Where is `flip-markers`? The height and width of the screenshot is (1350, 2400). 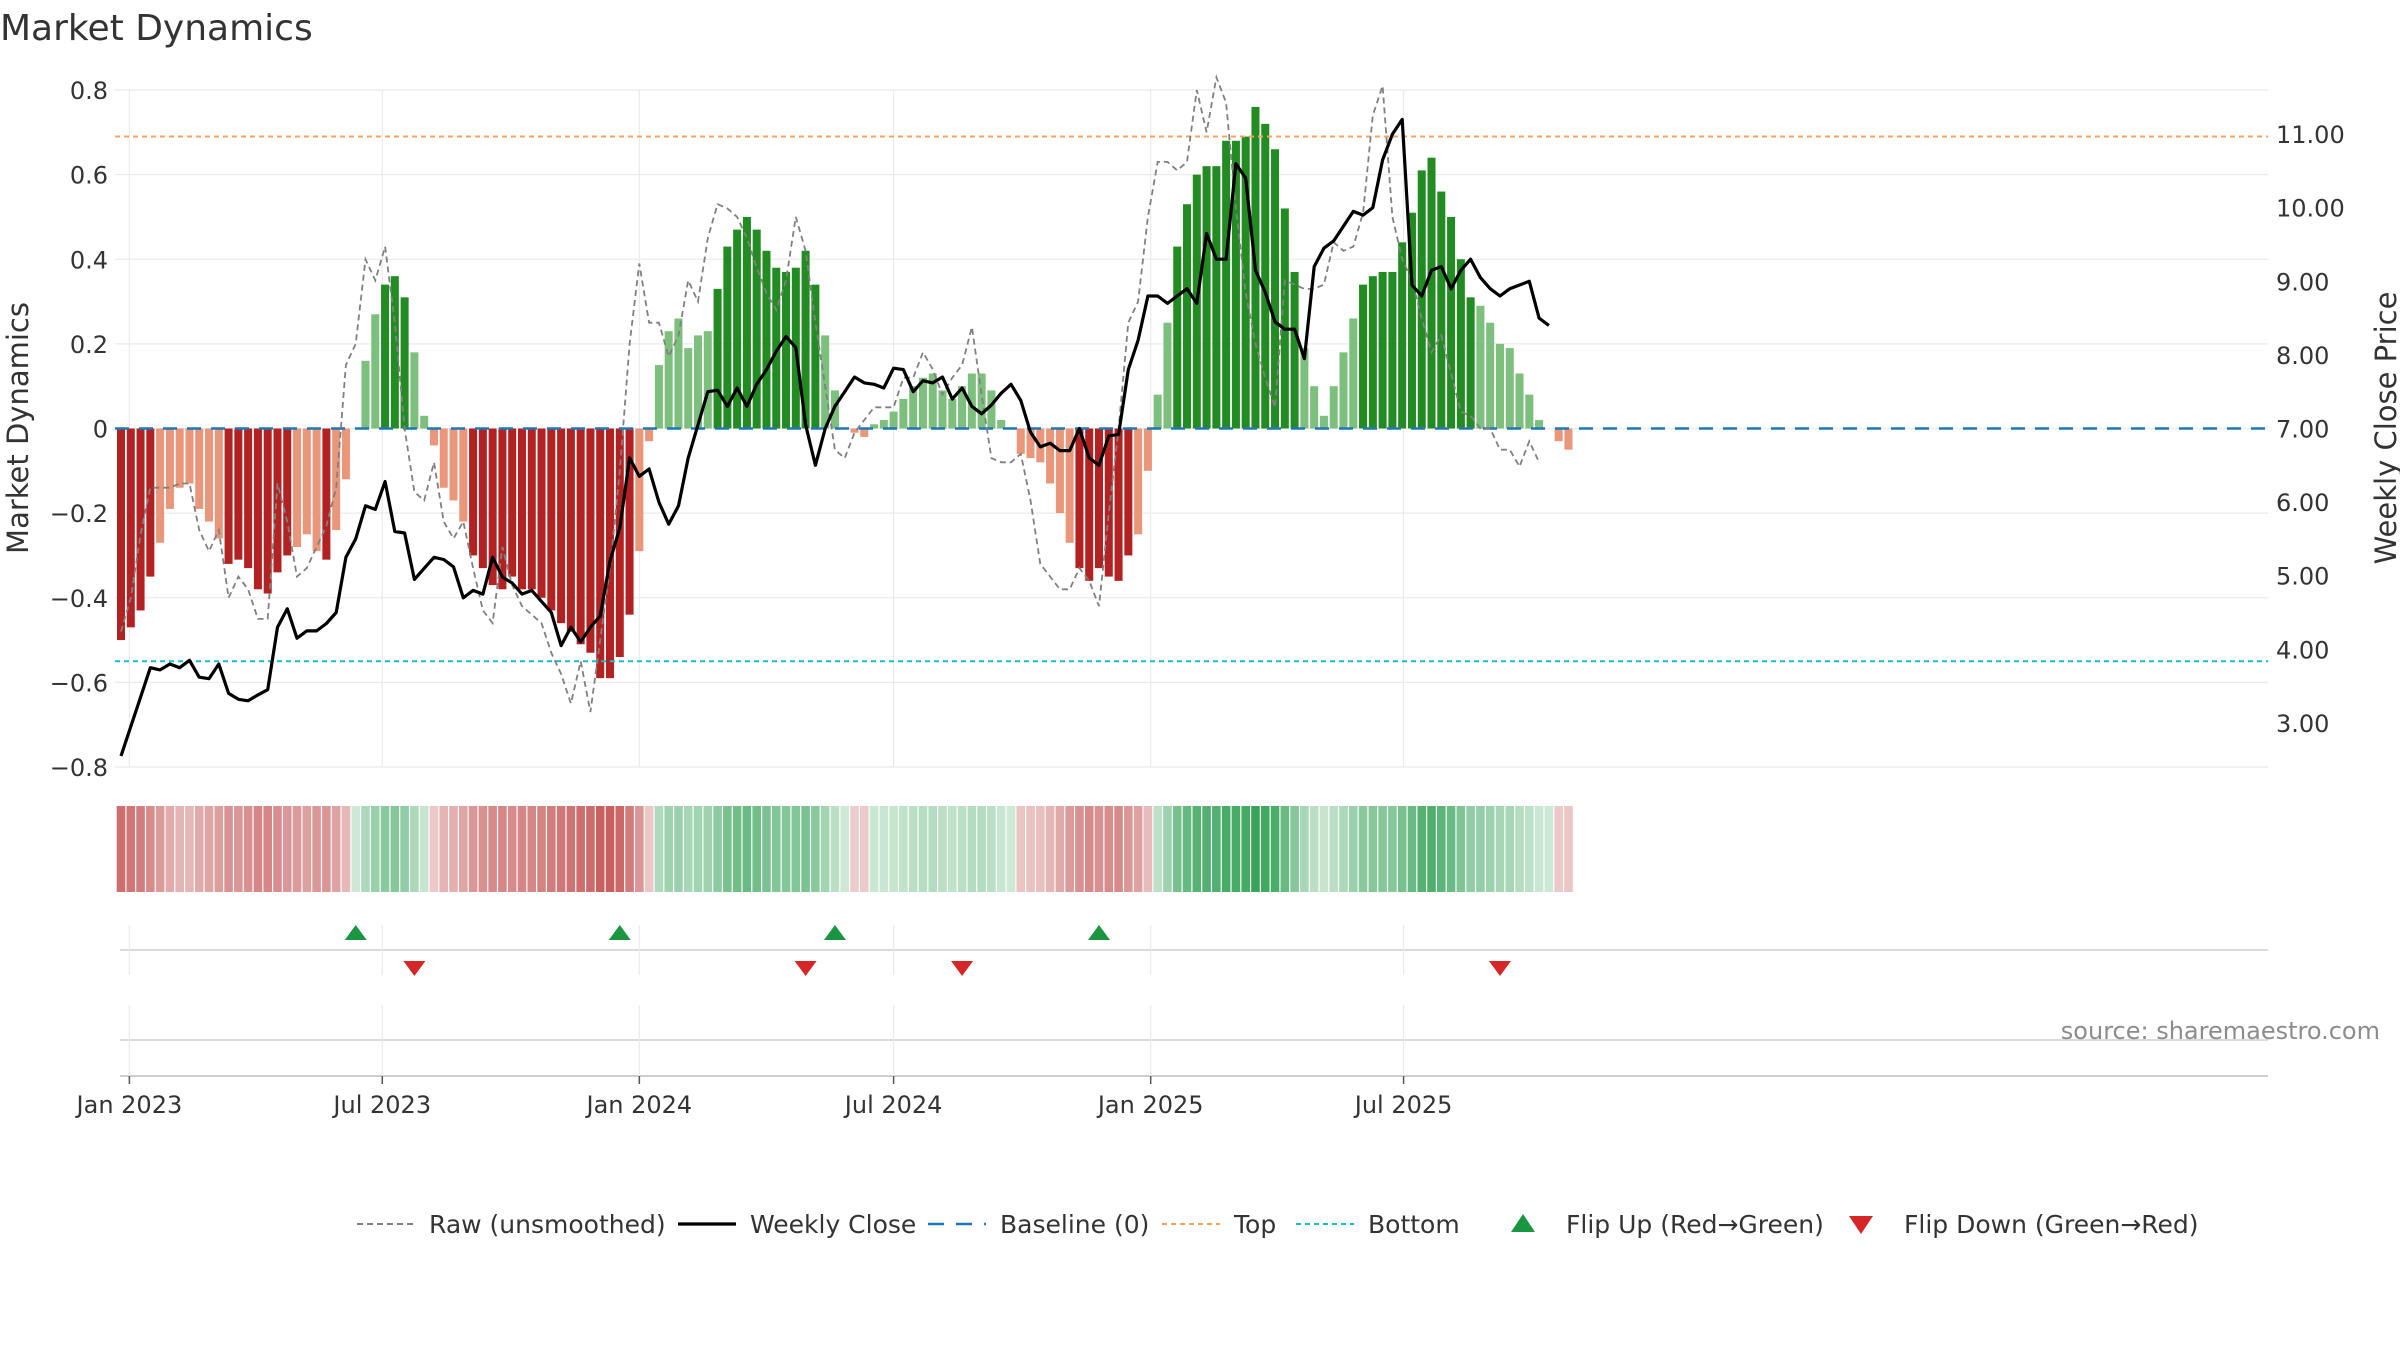 flip-markers is located at coordinates (1194, 1001).